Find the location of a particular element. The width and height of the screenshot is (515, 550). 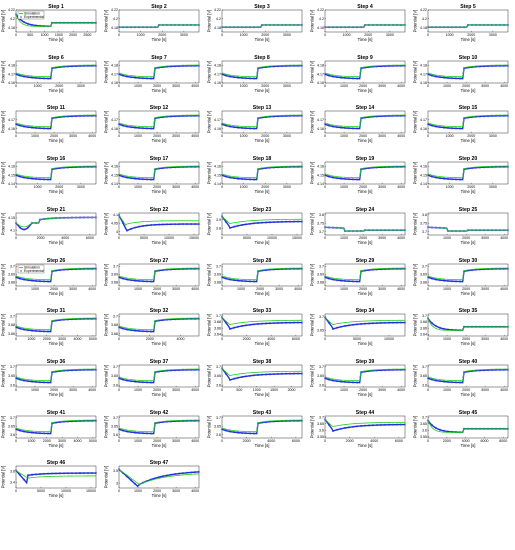

plot-area is located at coordinates (468, 71).